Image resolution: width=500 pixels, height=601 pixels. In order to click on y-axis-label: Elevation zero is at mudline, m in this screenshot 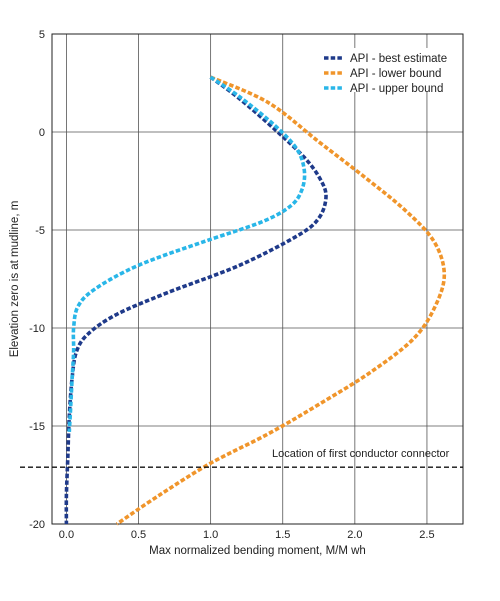, I will do `click(15, 279)`.